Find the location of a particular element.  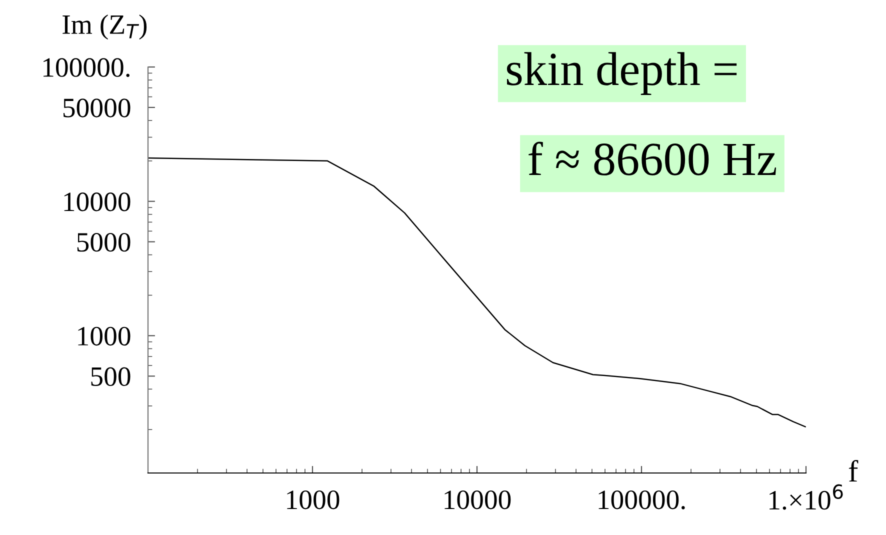

x-tick-label: 1000 is located at coordinates (313, 500).